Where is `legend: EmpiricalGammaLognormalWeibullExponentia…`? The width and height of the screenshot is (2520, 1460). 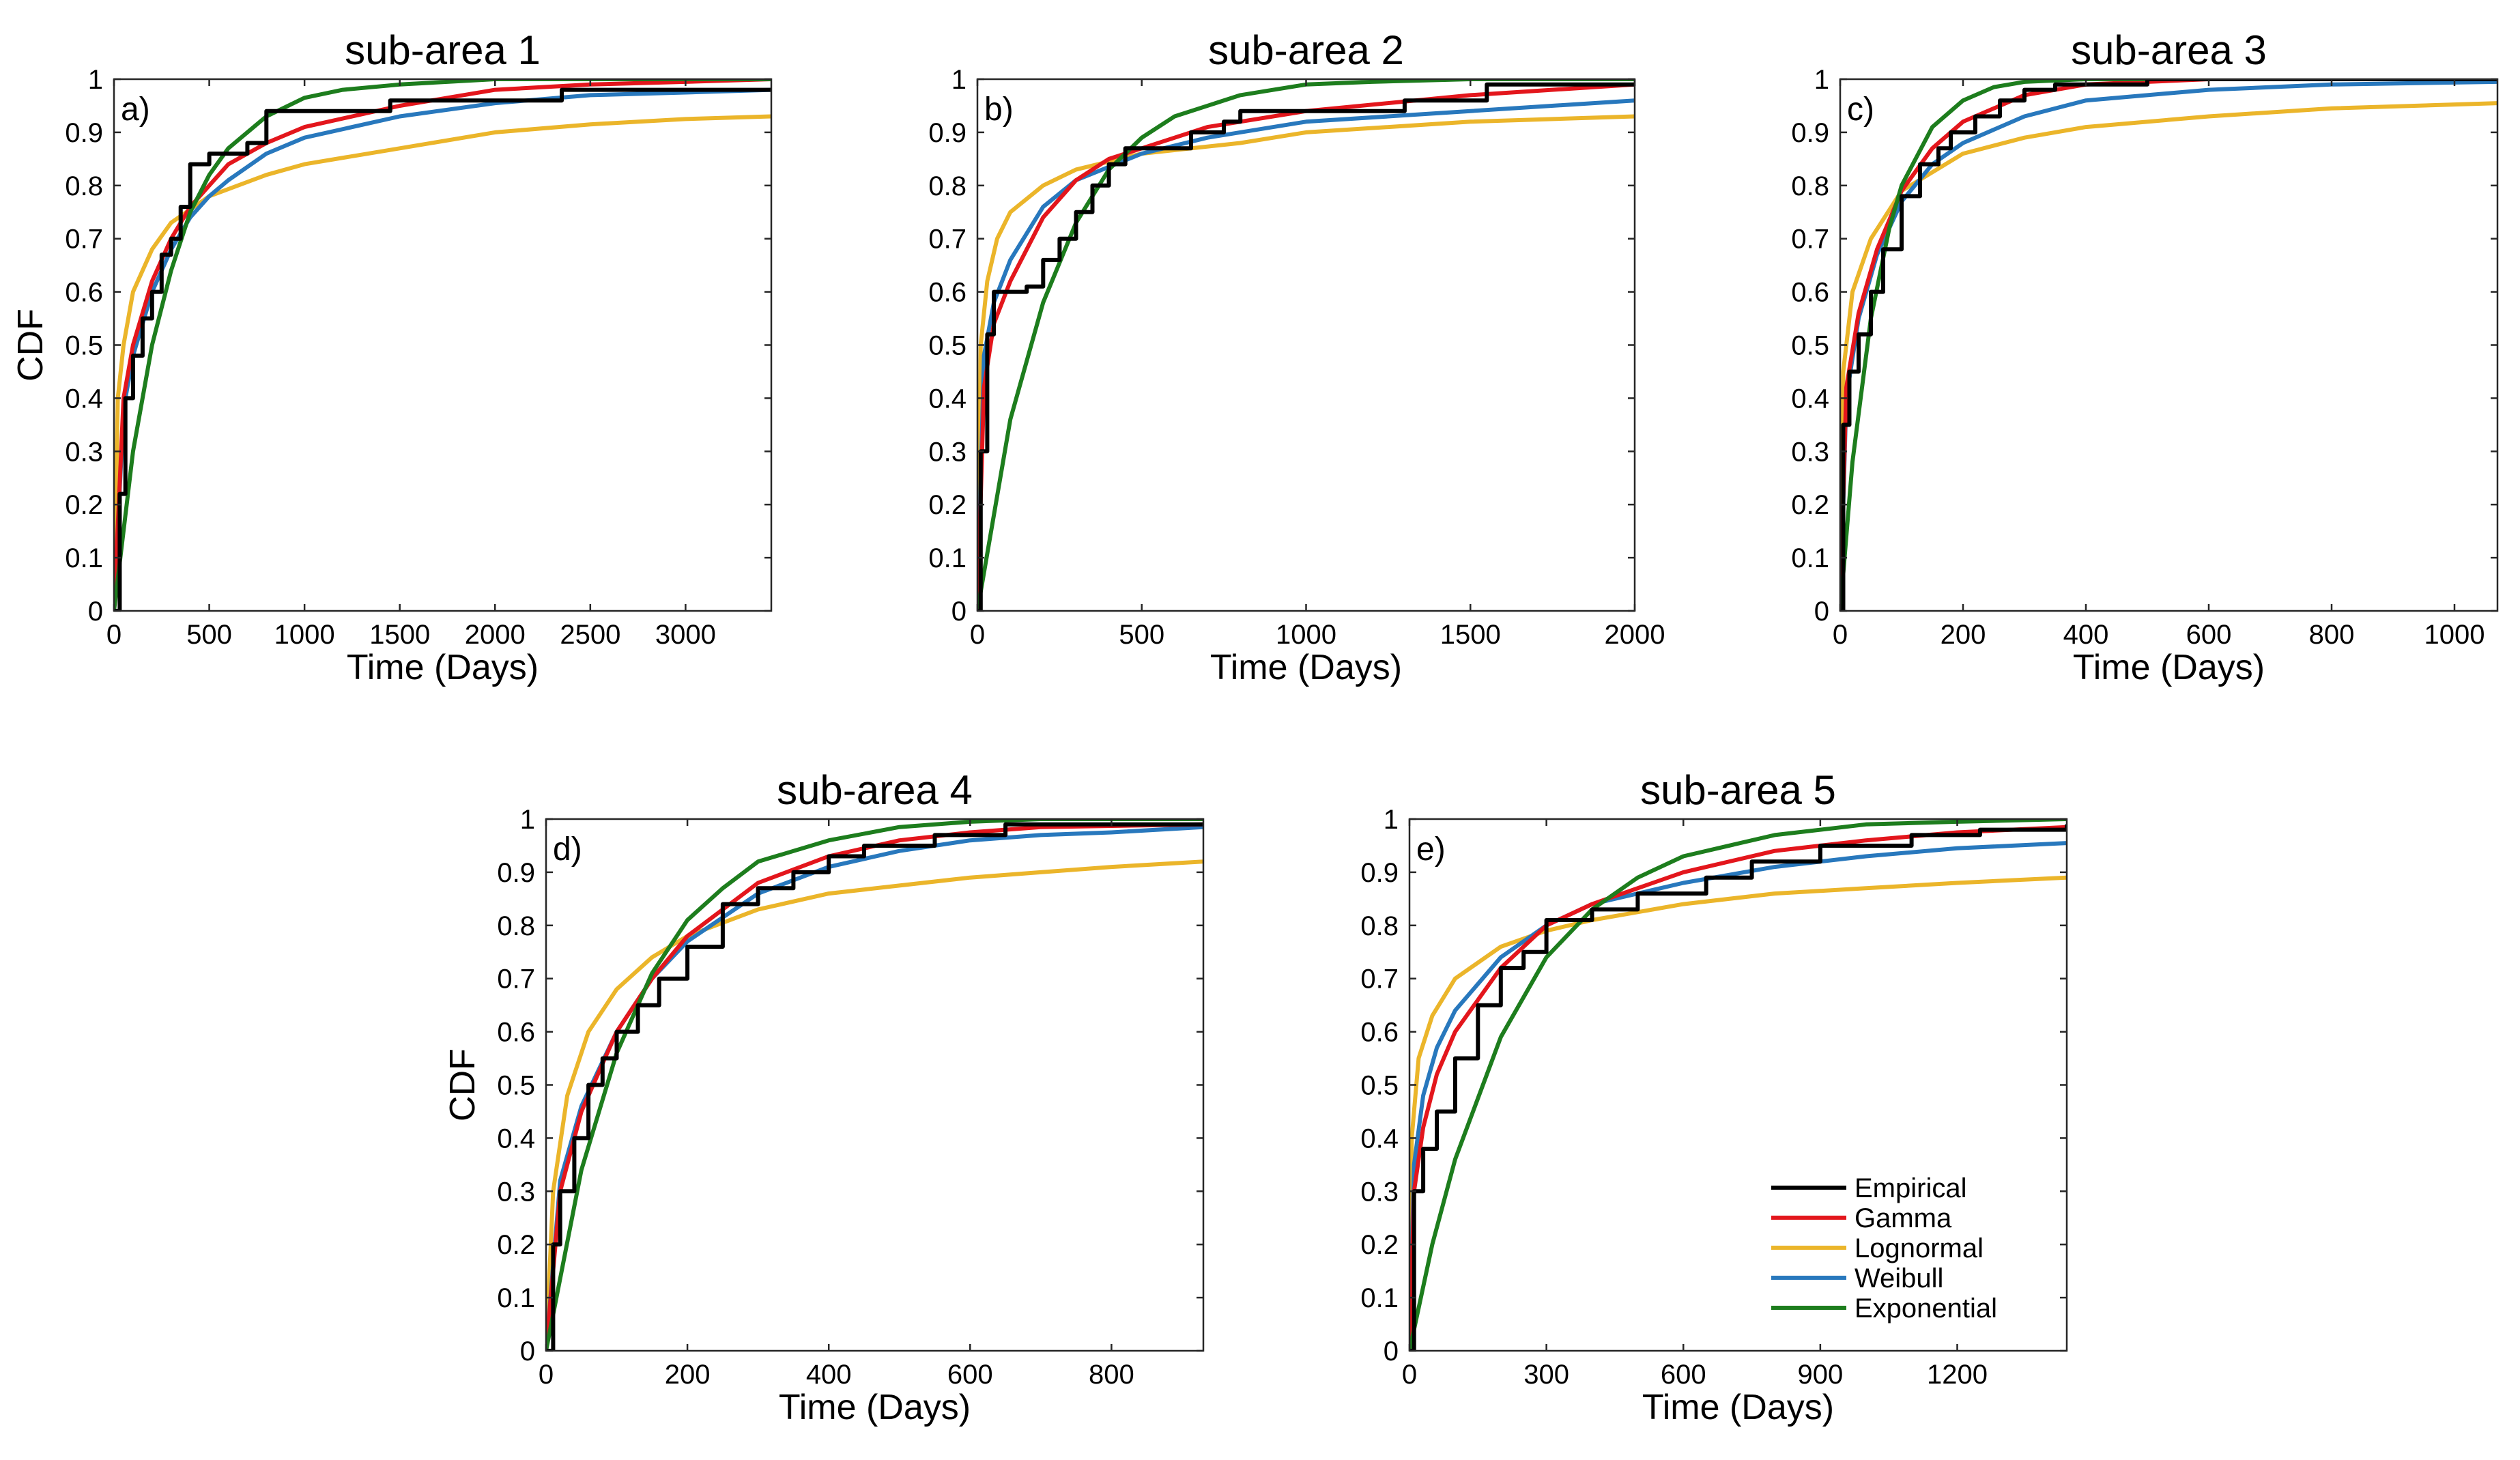
legend: EmpiricalGammaLognormalWeibullExponentia… is located at coordinates (1884, 1248).